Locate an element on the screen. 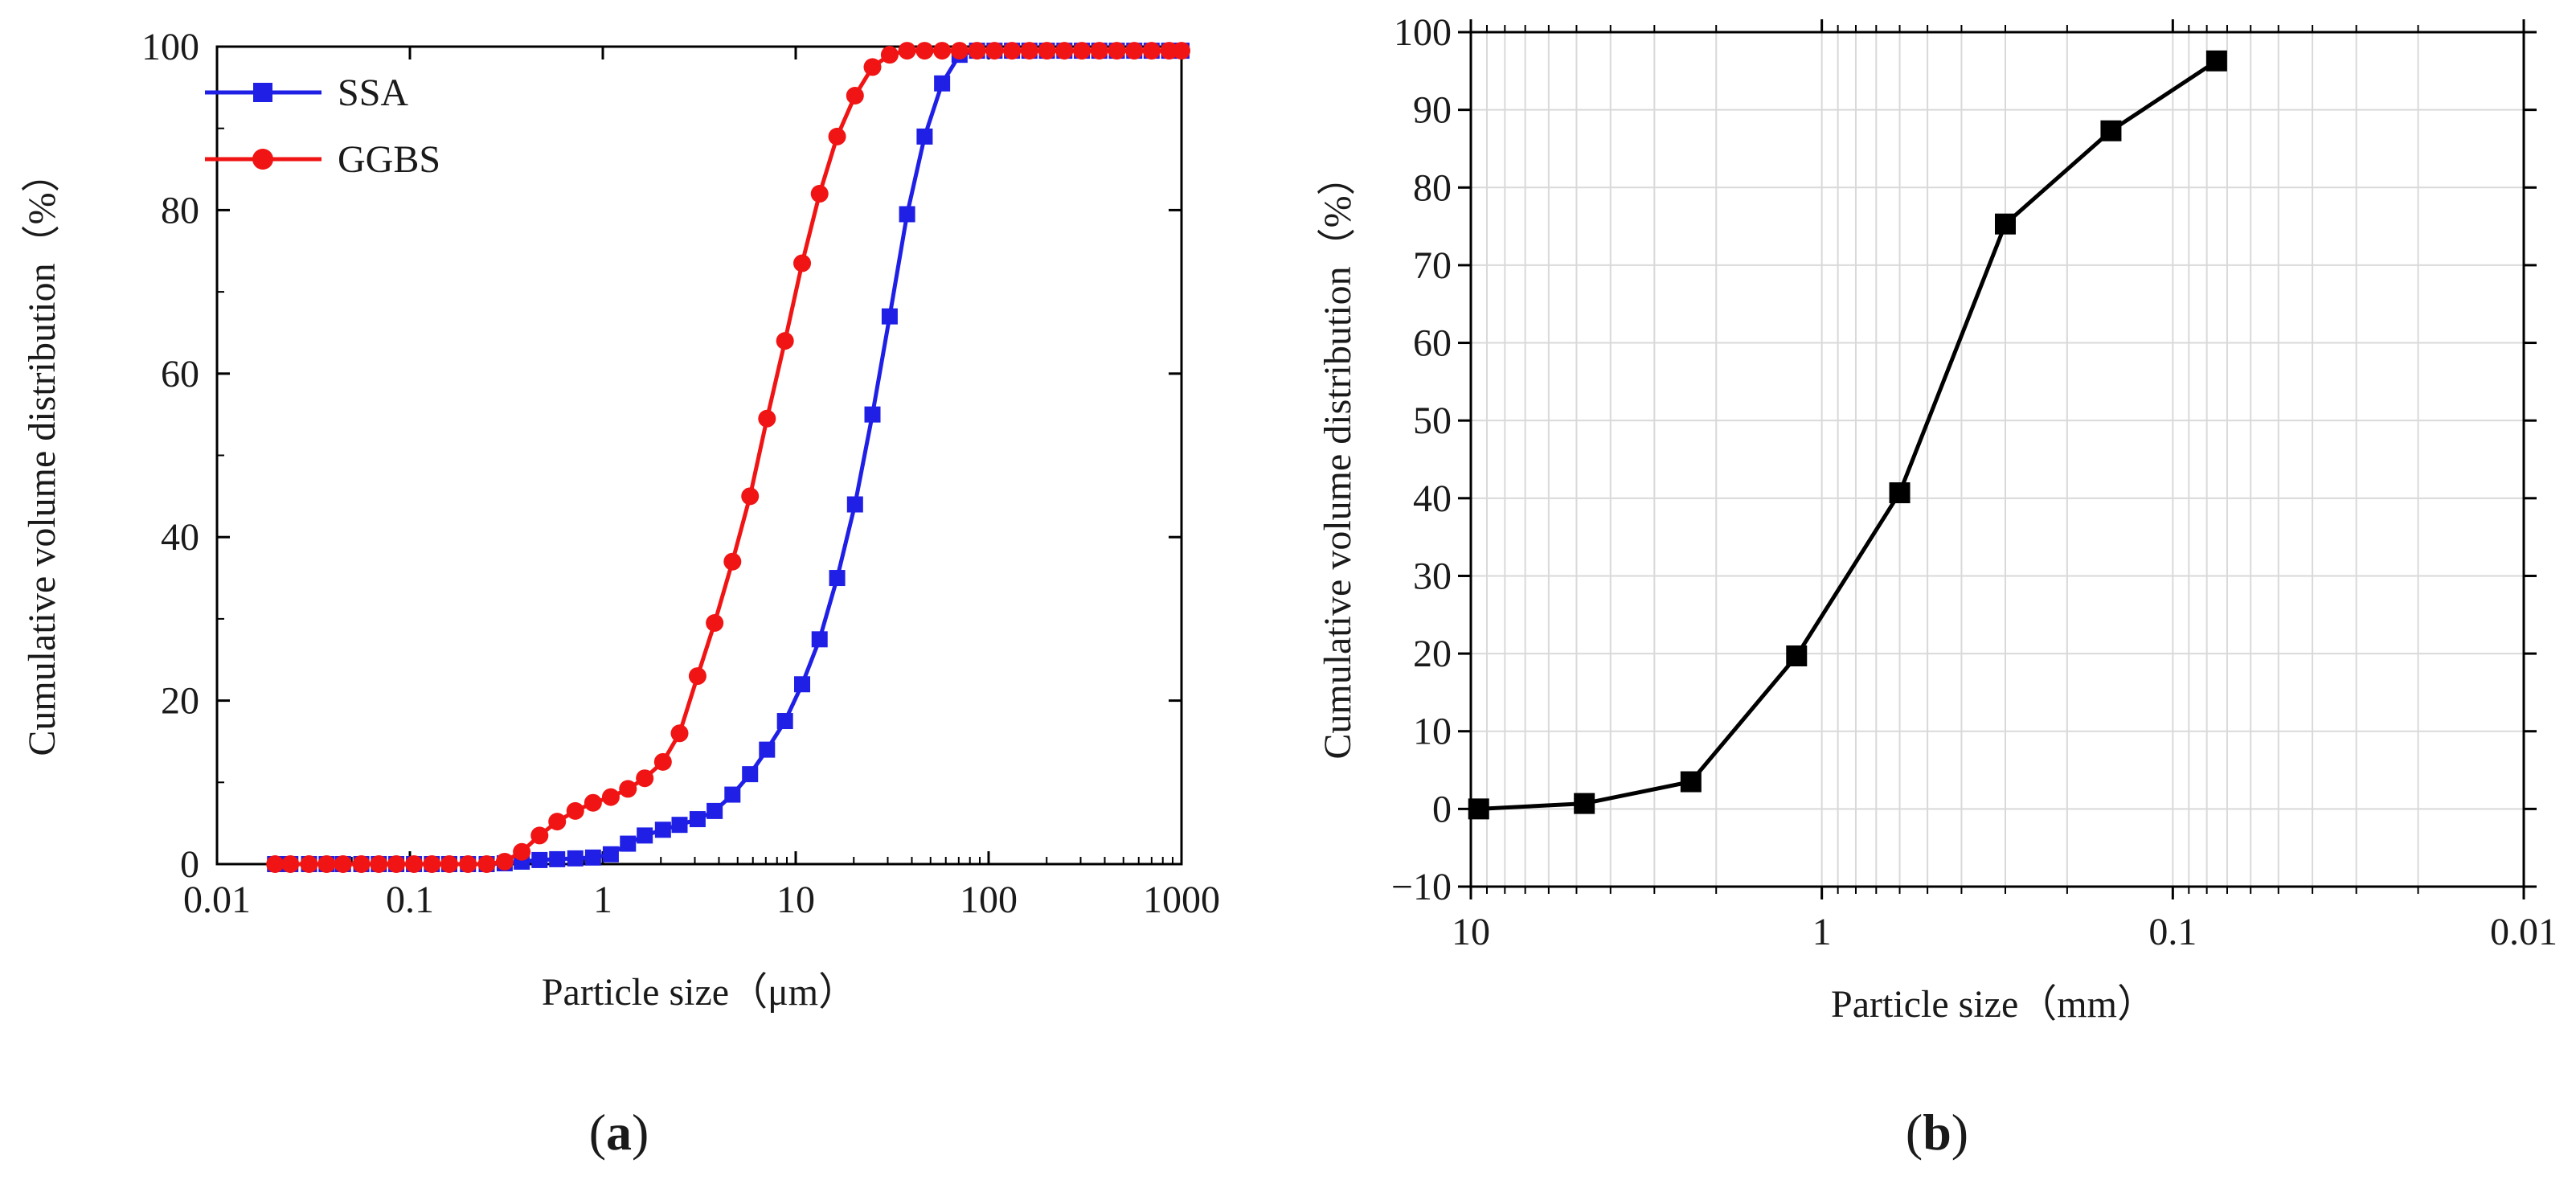 This screenshot has width=2576, height=1180. chart-a-x-axis-title: Particle size（μm） is located at coordinates (699, 992).